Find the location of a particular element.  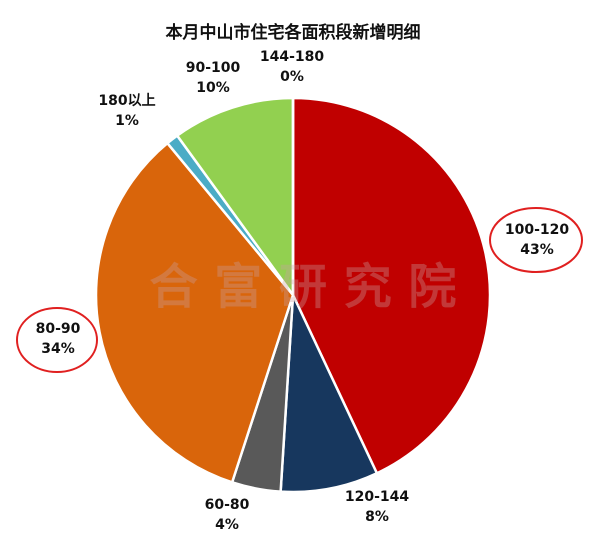

watermark: 合 富 研 究 院 is located at coordinates (303, 287).